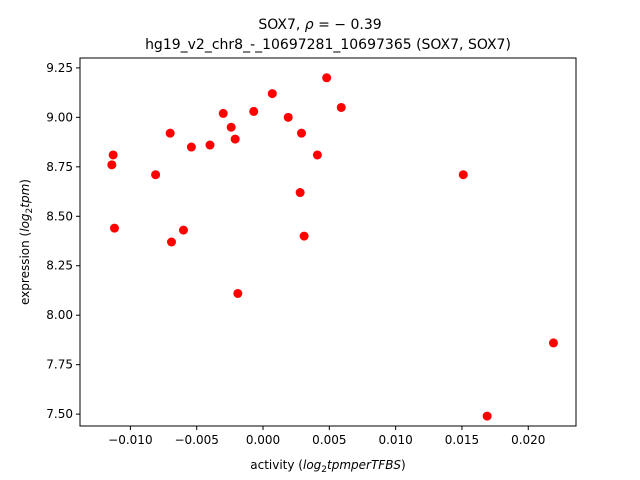 This screenshot has height=480, width=640. What do you see at coordinates (59, 117) in the screenshot?
I see `y-tick-label: 9.00` at bounding box center [59, 117].